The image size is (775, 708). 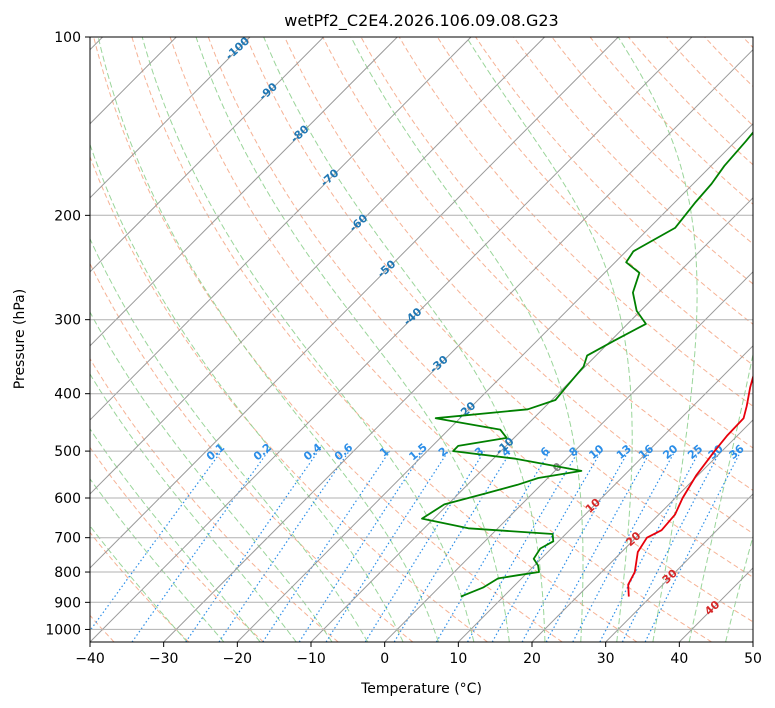 What do you see at coordinates (413, 316) in the screenshot?
I see `isotherm-label: -40` at bounding box center [413, 316].